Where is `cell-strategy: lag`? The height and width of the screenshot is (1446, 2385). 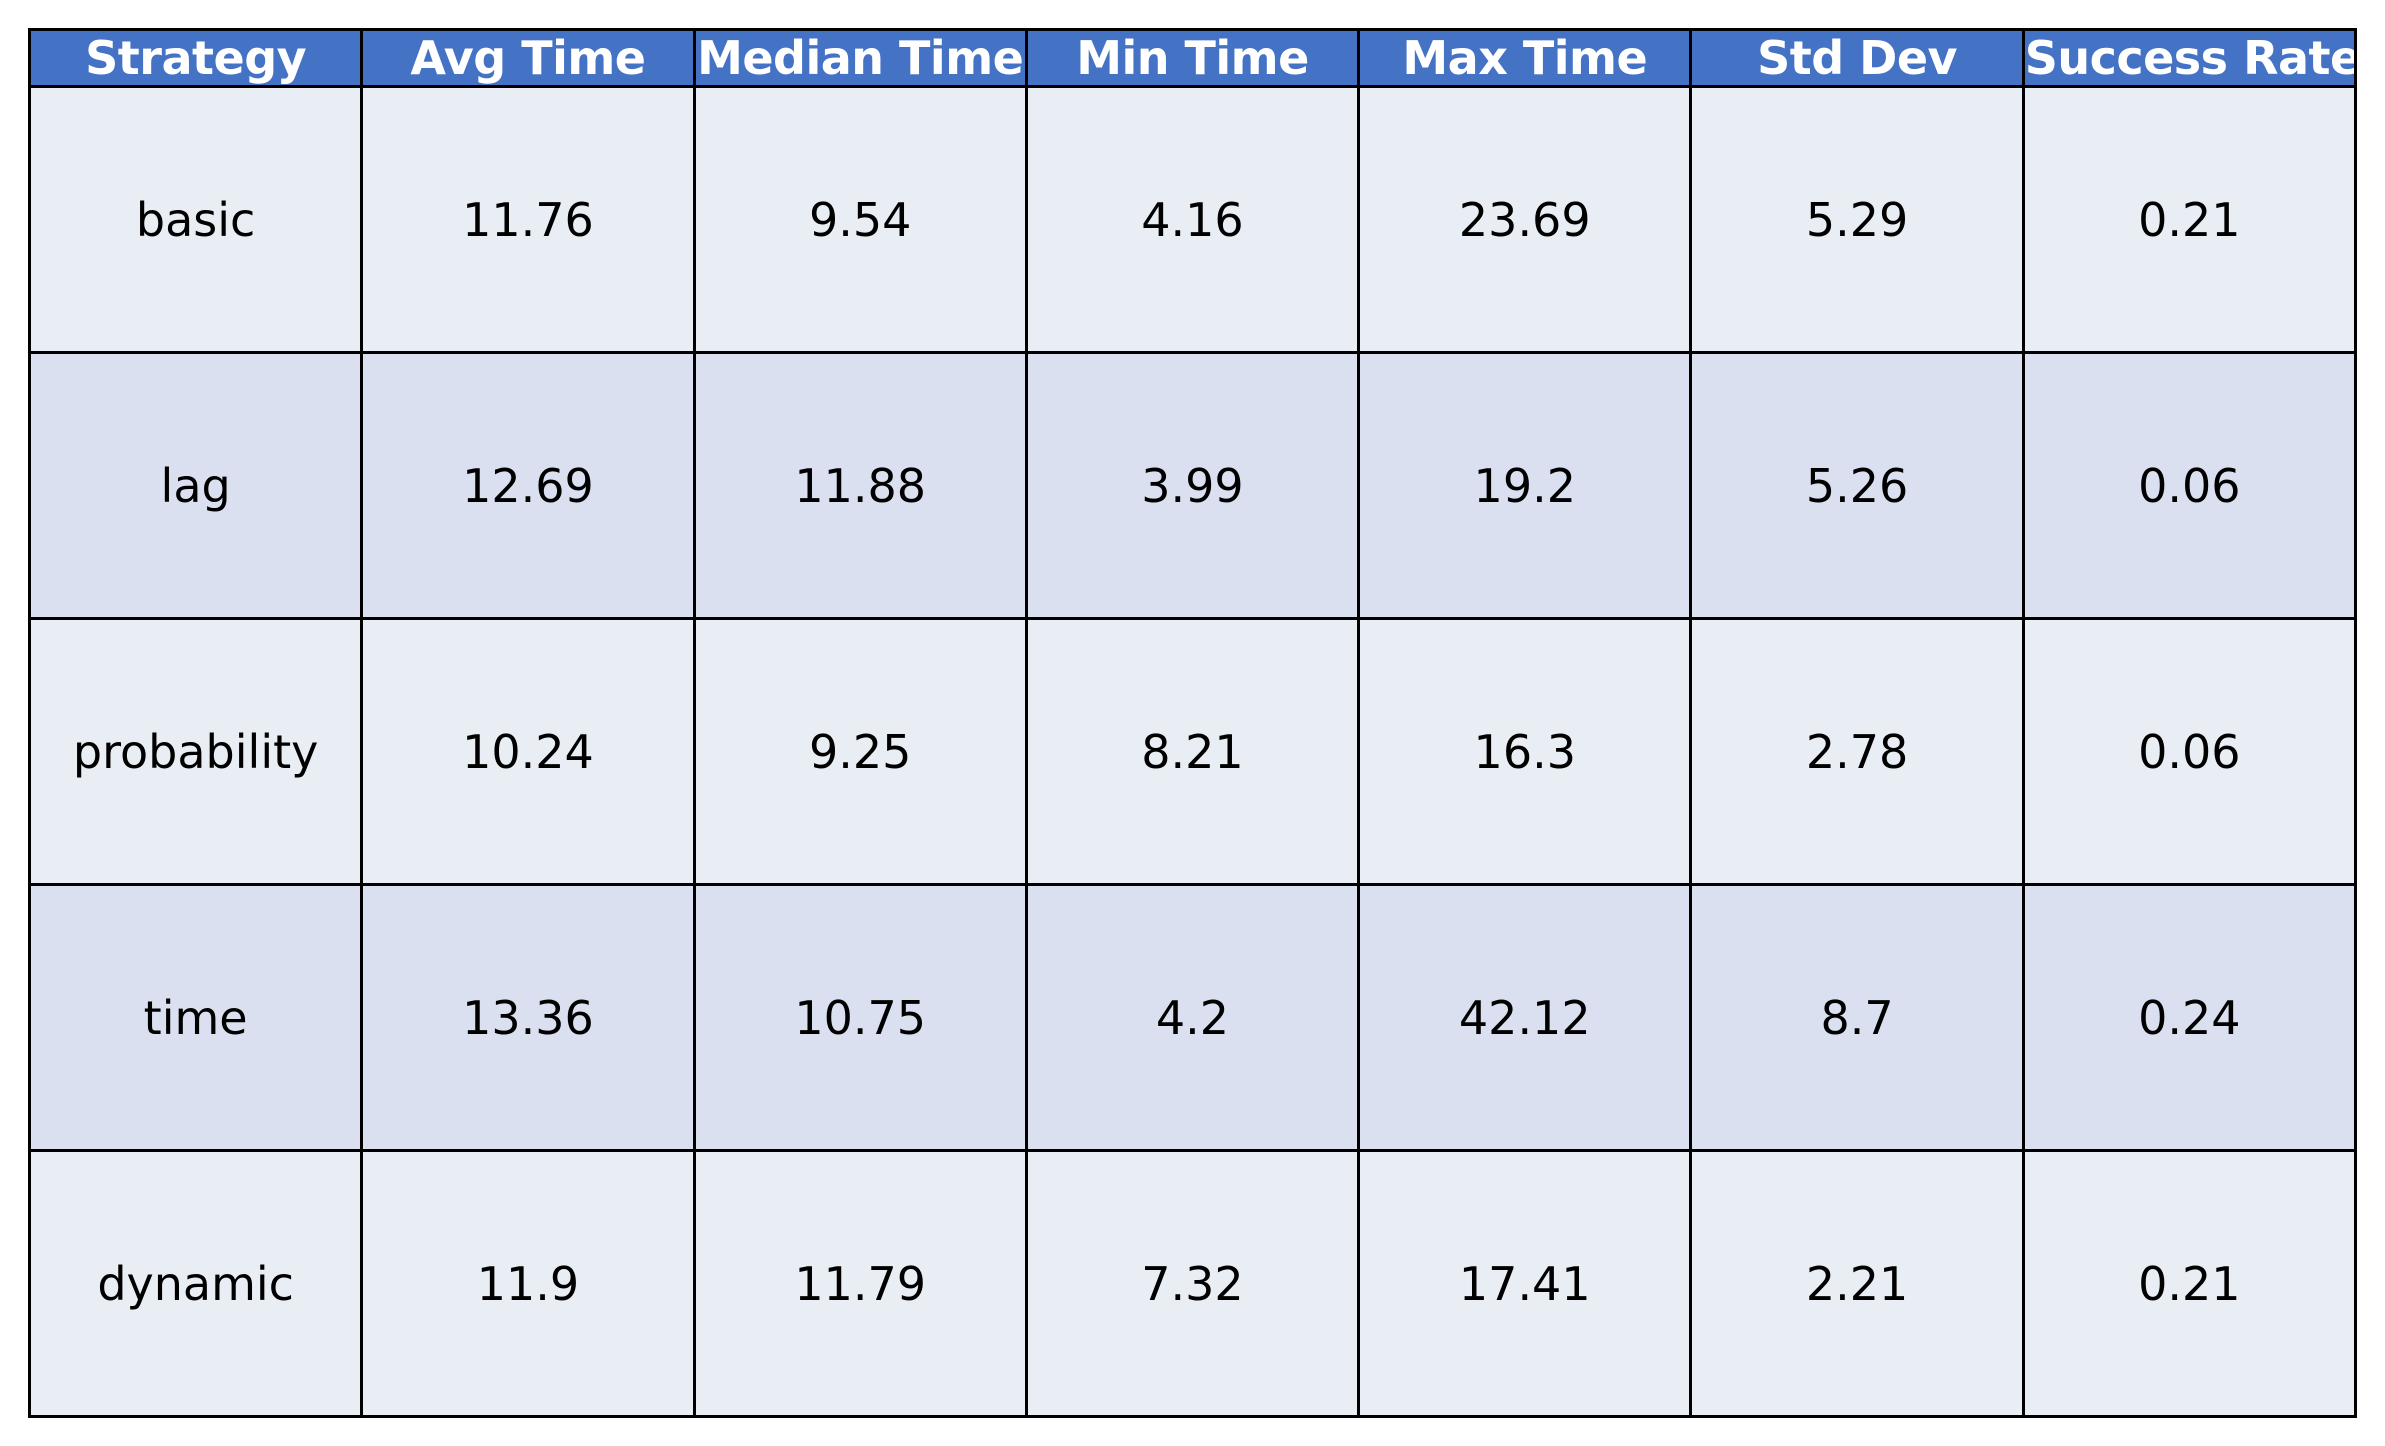
cell-strategy: lag is located at coordinates (195, 485).